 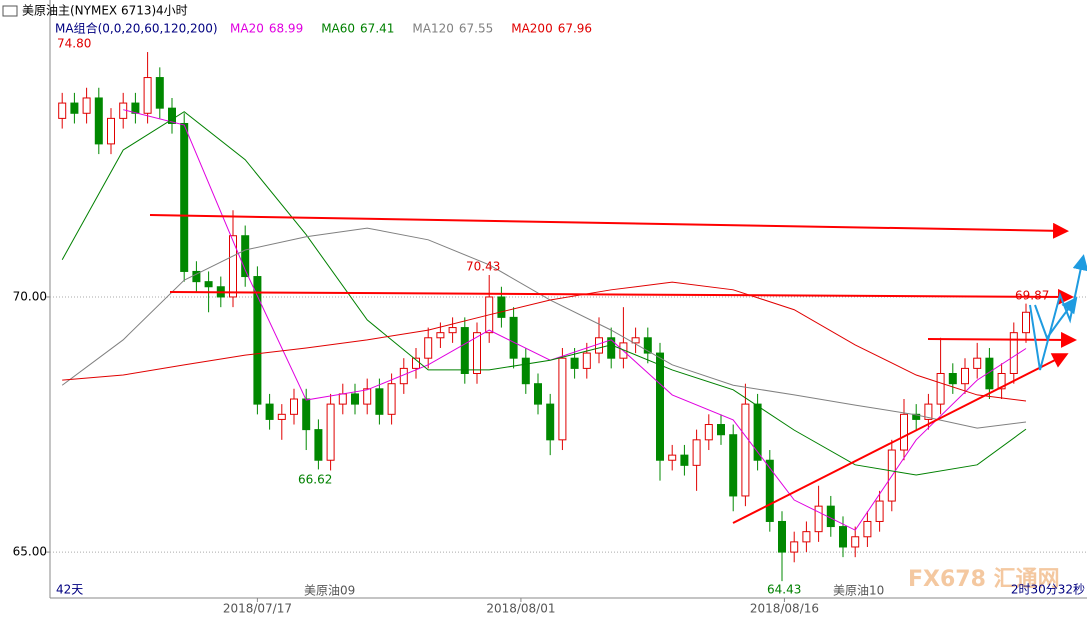 I want to click on period: 4小时, so click(x=172, y=11).